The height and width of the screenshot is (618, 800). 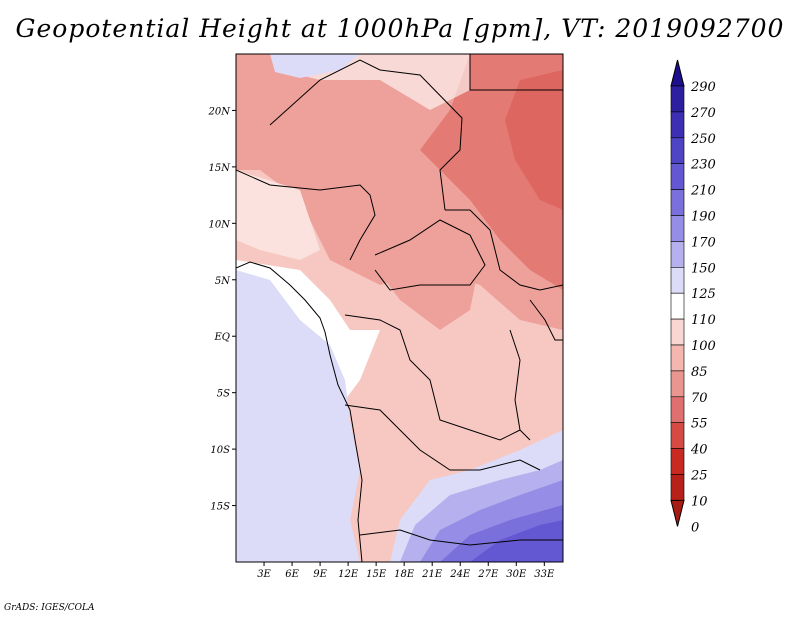 I want to click on border-congo, so click(x=432, y=377).